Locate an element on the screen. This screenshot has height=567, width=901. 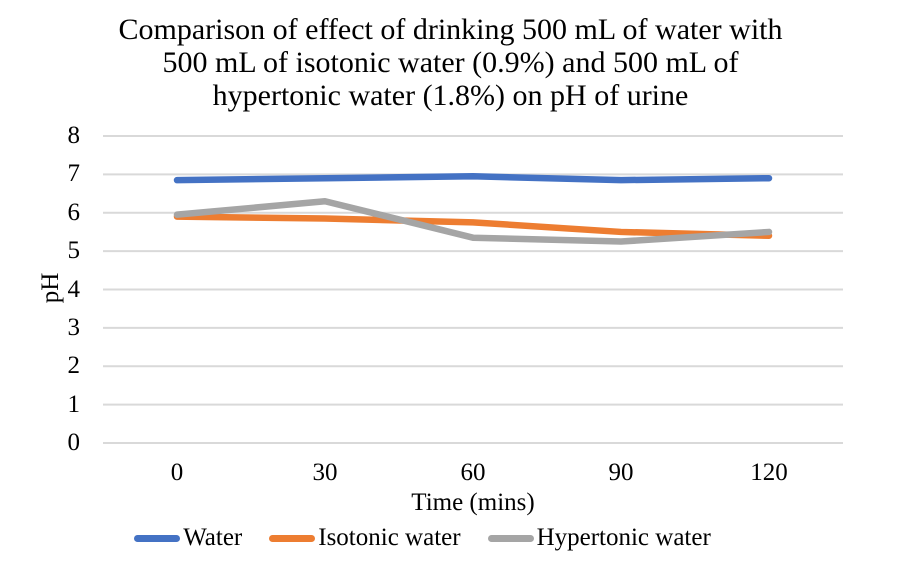
y-tick-label: 8 is located at coordinates (74, 135).